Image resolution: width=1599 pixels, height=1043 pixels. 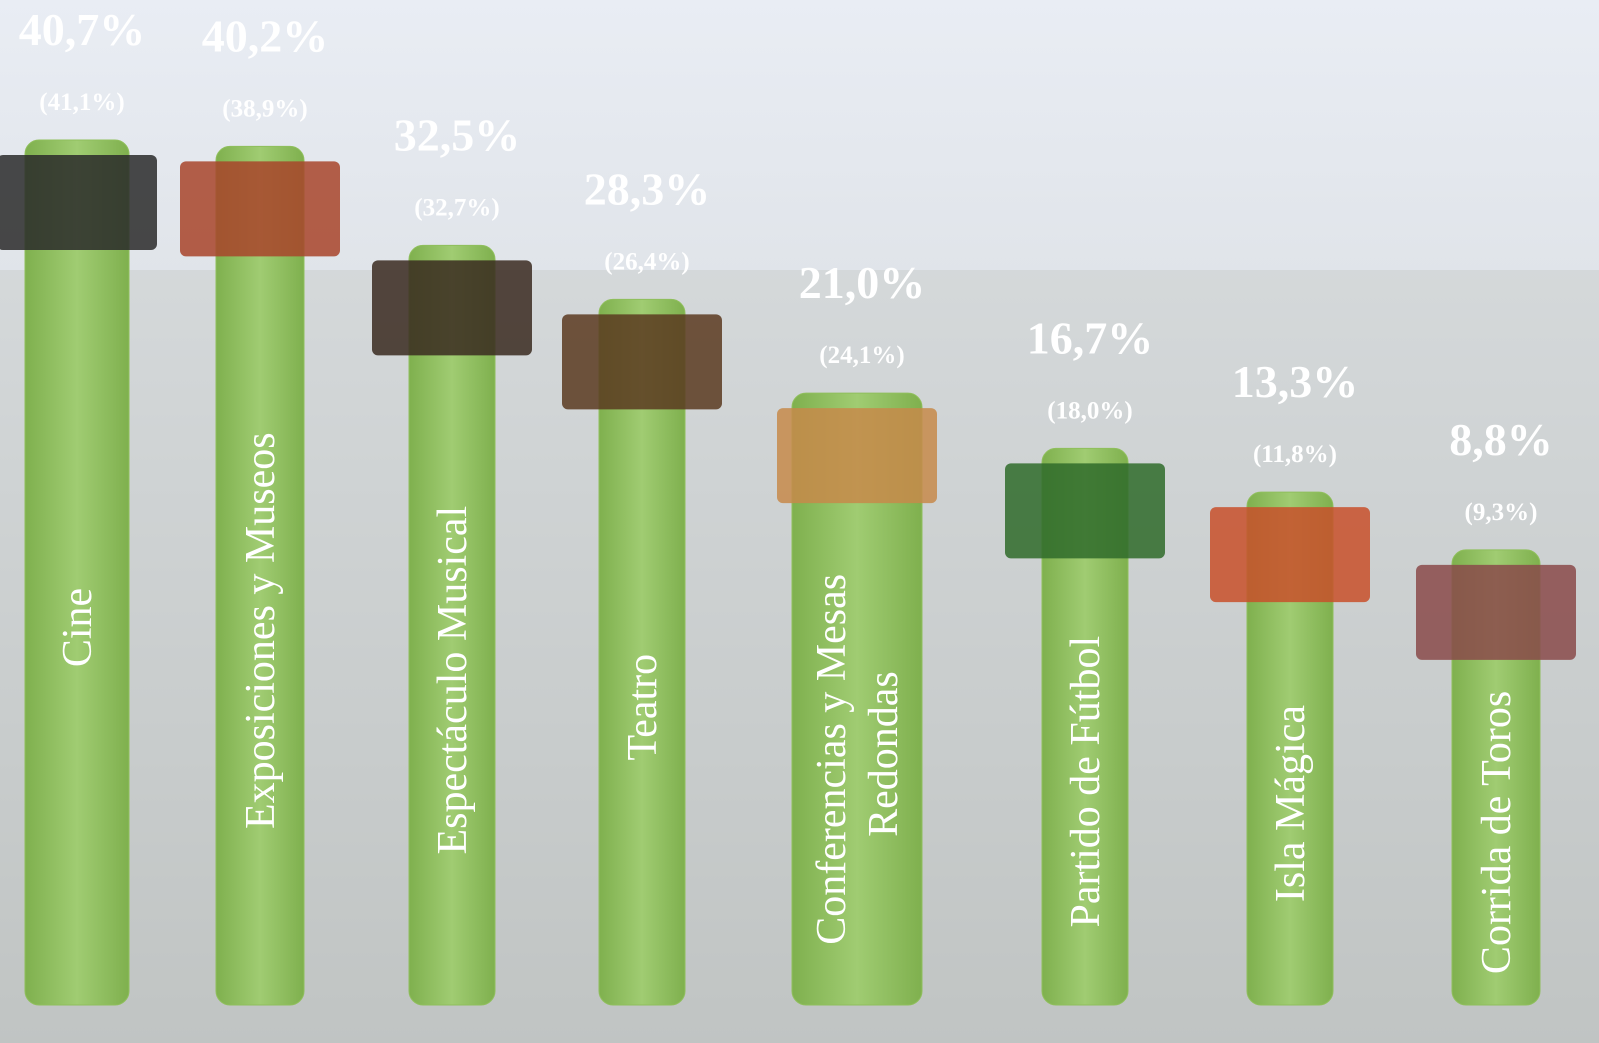 What do you see at coordinates (1295, 454) in the screenshot?
I see `previous-value-label: (11,8%)` at bounding box center [1295, 454].